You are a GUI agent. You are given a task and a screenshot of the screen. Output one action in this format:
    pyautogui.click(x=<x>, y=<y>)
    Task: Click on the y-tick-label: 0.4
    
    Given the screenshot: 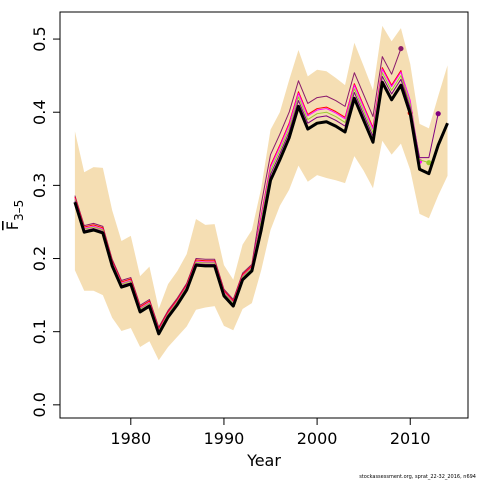 What is the action you would take?
    pyautogui.click(x=39, y=111)
    